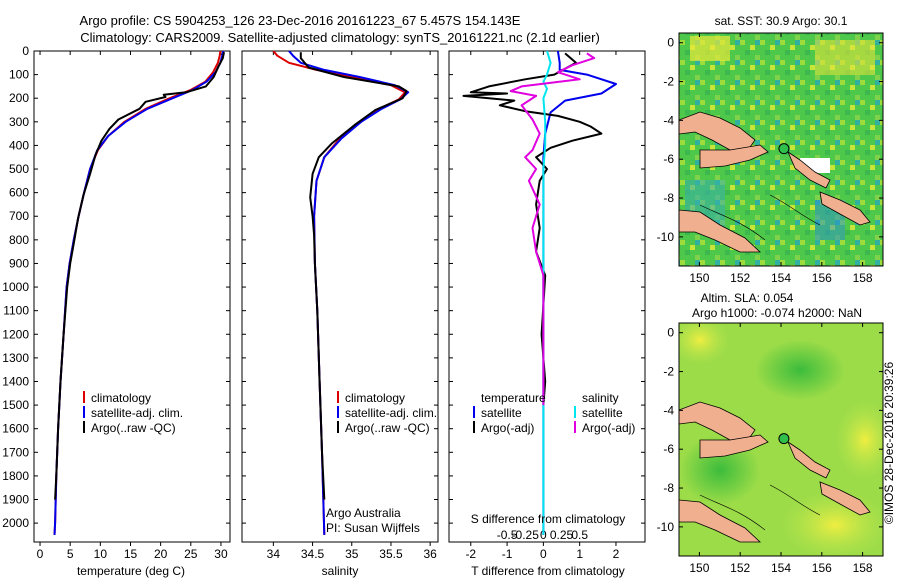 This screenshot has width=900, height=580. What do you see at coordinates (373, 528) in the screenshot?
I see `pi-label: PI: Susan Wijffels` at bounding box center [373, 528].